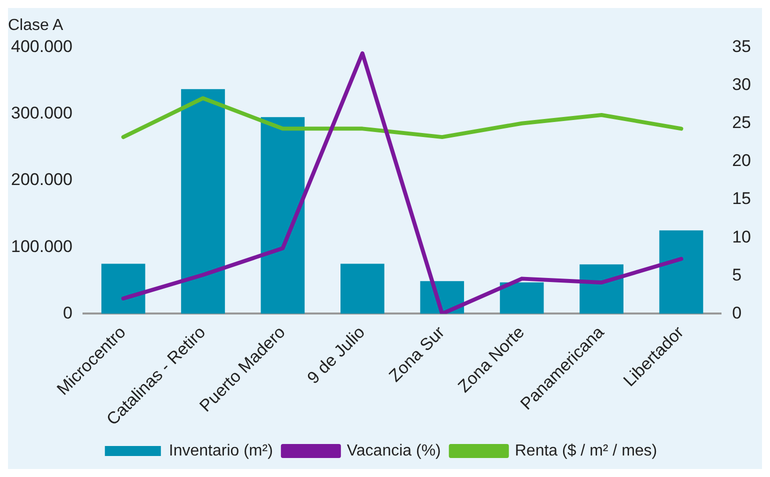  Describe the element at coordinates (737, 312) in the screenshot. I see `y2-tick-label: 0` at that location.